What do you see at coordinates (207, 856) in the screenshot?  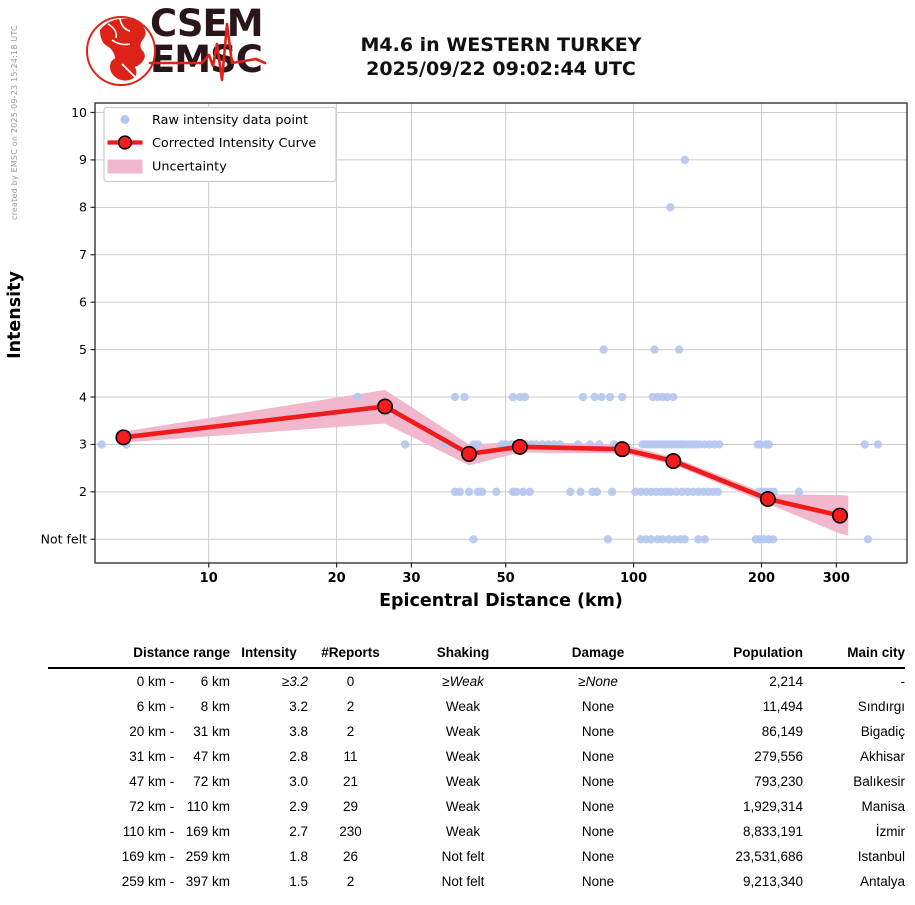 I see `distance-to: 259 km` at bounding box center [207, 856].